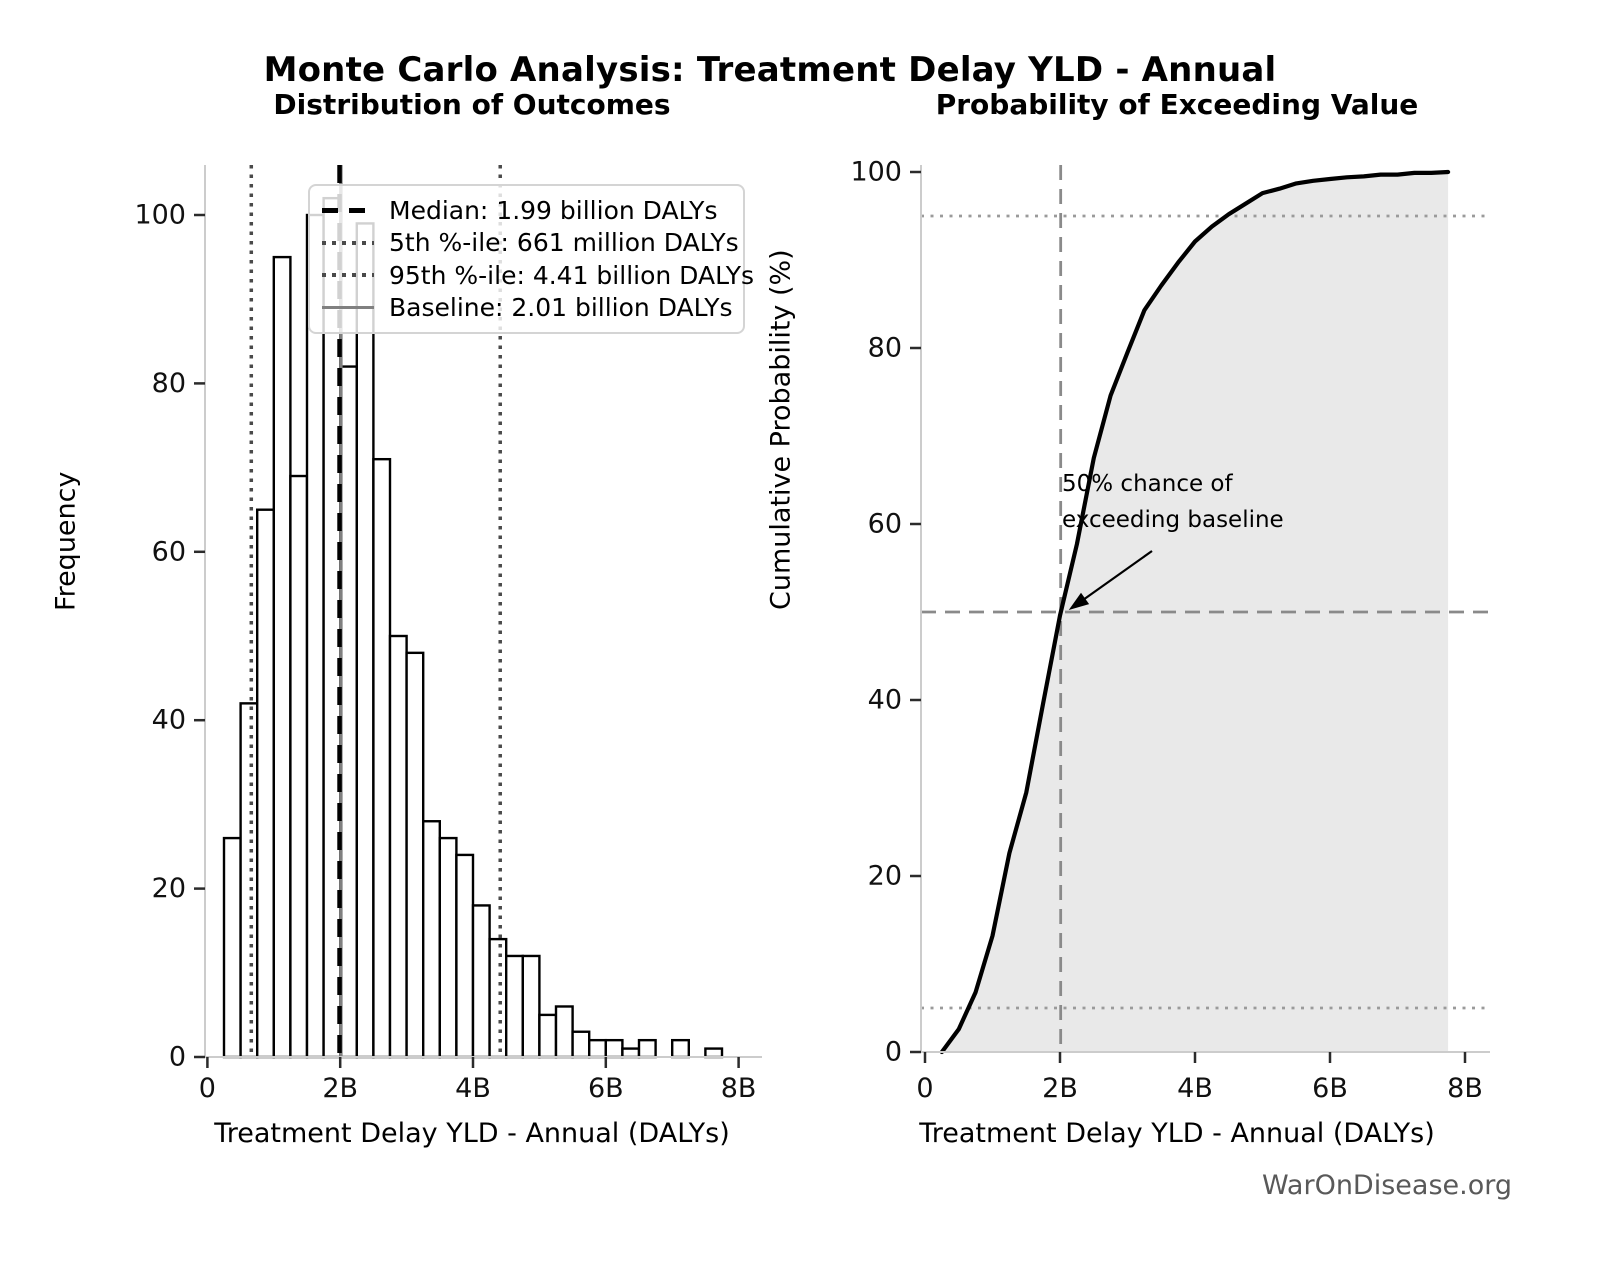 The height and width of the screenshot is (1280, 1601). What do you see at coordinates (561, 308) in the screenshot?
I see `legend-label: Baseline: 2.01 billion DALYs` at bounding box center [561, 308].